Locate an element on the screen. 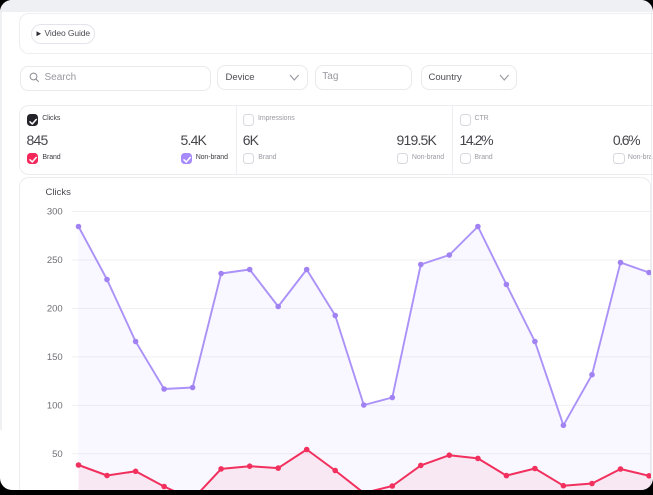 The width and height of the screenshot is (653, 495). svg-text: 200 is located at coordinates (54, 308).